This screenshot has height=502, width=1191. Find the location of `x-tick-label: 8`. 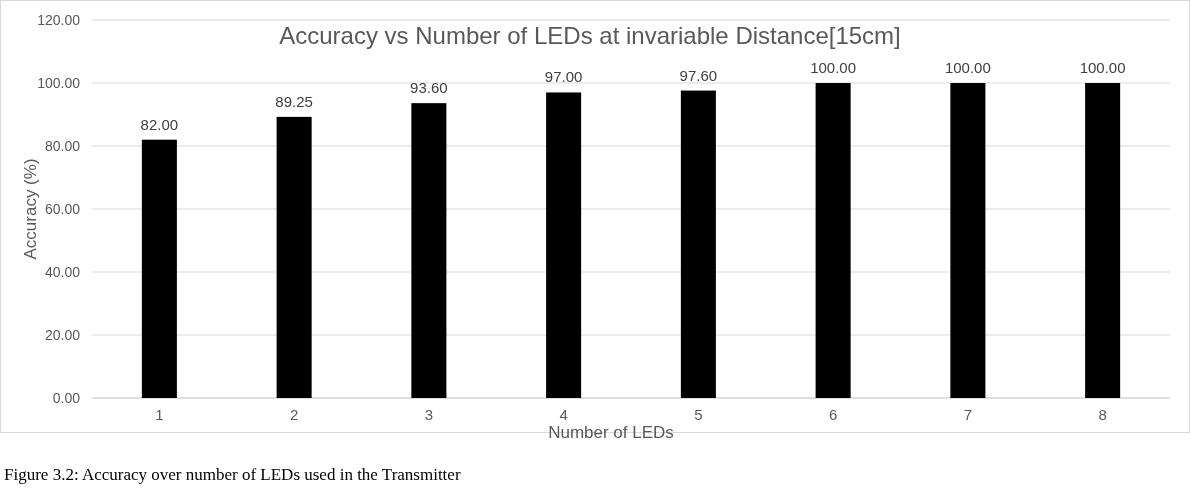

x-tick-label: 8 is located at coordinates (1102, 414).